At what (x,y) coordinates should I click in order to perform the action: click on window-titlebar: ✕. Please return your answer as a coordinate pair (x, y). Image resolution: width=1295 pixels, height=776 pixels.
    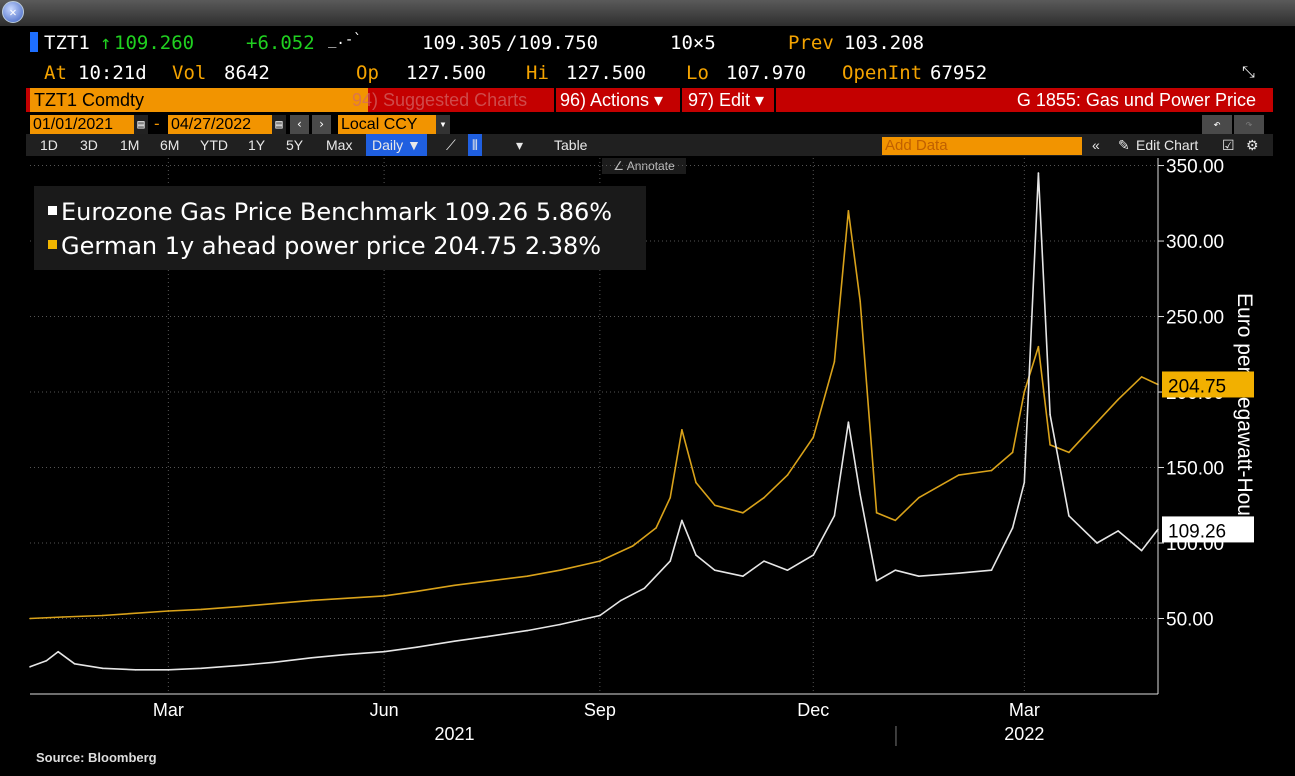
    Looking at the image, I should click on (647, 13).